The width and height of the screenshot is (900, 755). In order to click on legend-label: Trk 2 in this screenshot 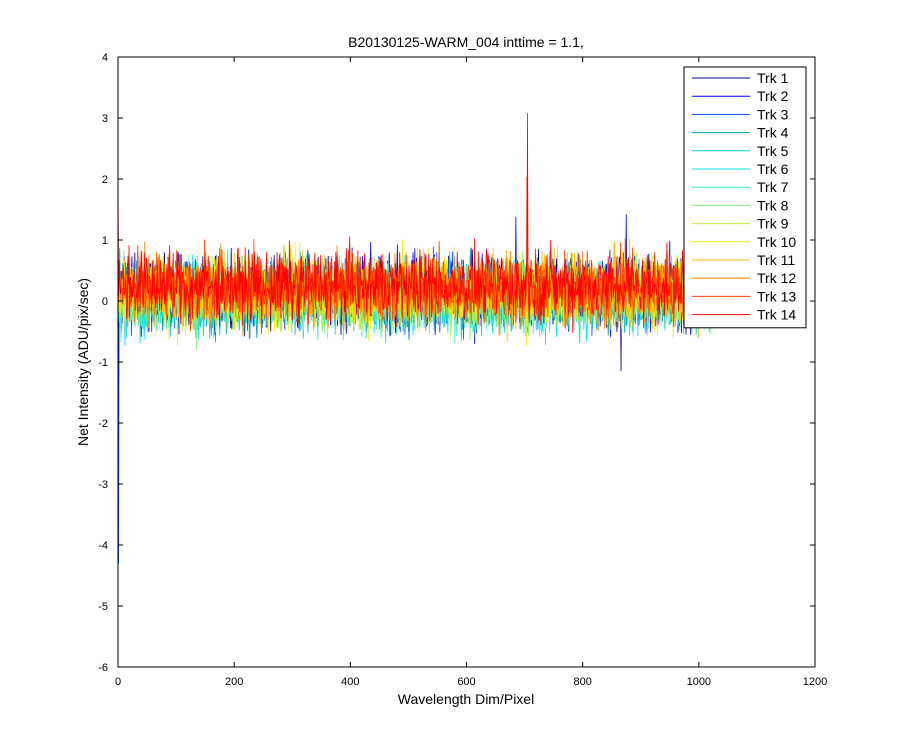, I will do `click(773, 96)`.